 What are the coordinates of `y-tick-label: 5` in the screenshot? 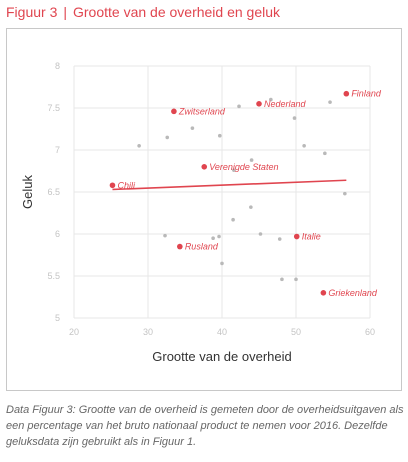 It's located at (57, 318).